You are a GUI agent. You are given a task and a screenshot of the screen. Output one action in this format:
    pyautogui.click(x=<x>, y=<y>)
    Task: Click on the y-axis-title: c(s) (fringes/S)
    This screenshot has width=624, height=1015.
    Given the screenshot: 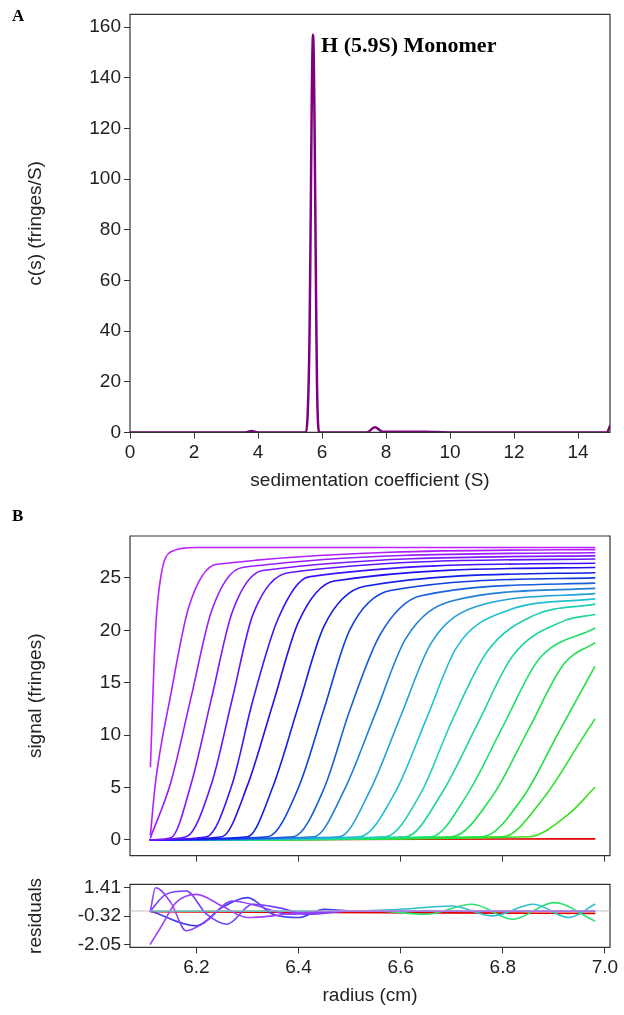 What is the action you would take?
    pyautogui.click(x=34, y=223)
    